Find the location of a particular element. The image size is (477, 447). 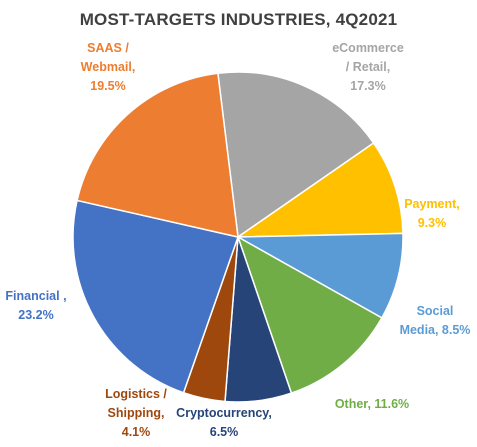

data-label-payment: Payment, 9.3% is located at coordinates (432, 213).